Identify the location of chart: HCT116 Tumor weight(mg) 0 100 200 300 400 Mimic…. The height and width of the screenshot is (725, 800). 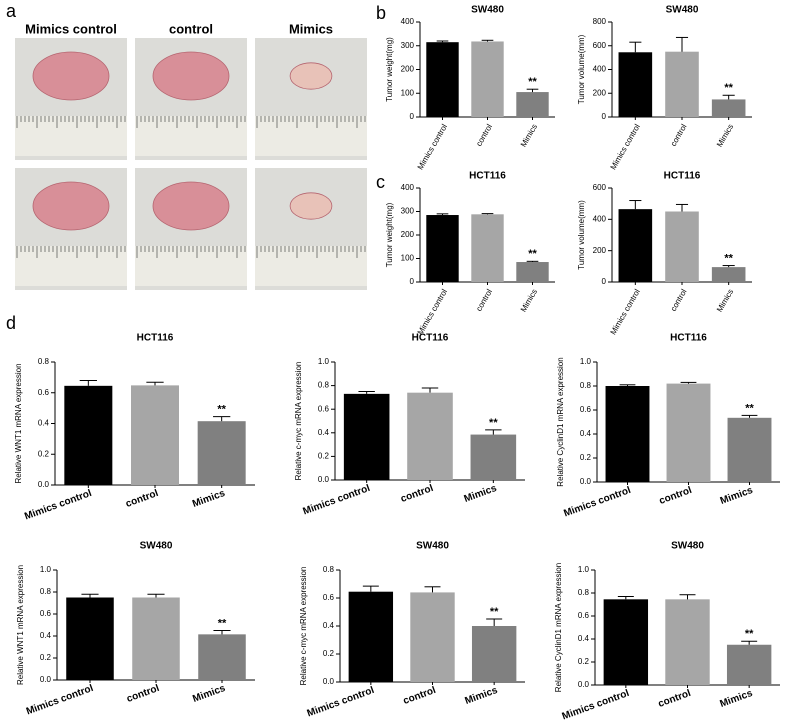
(470, 253).